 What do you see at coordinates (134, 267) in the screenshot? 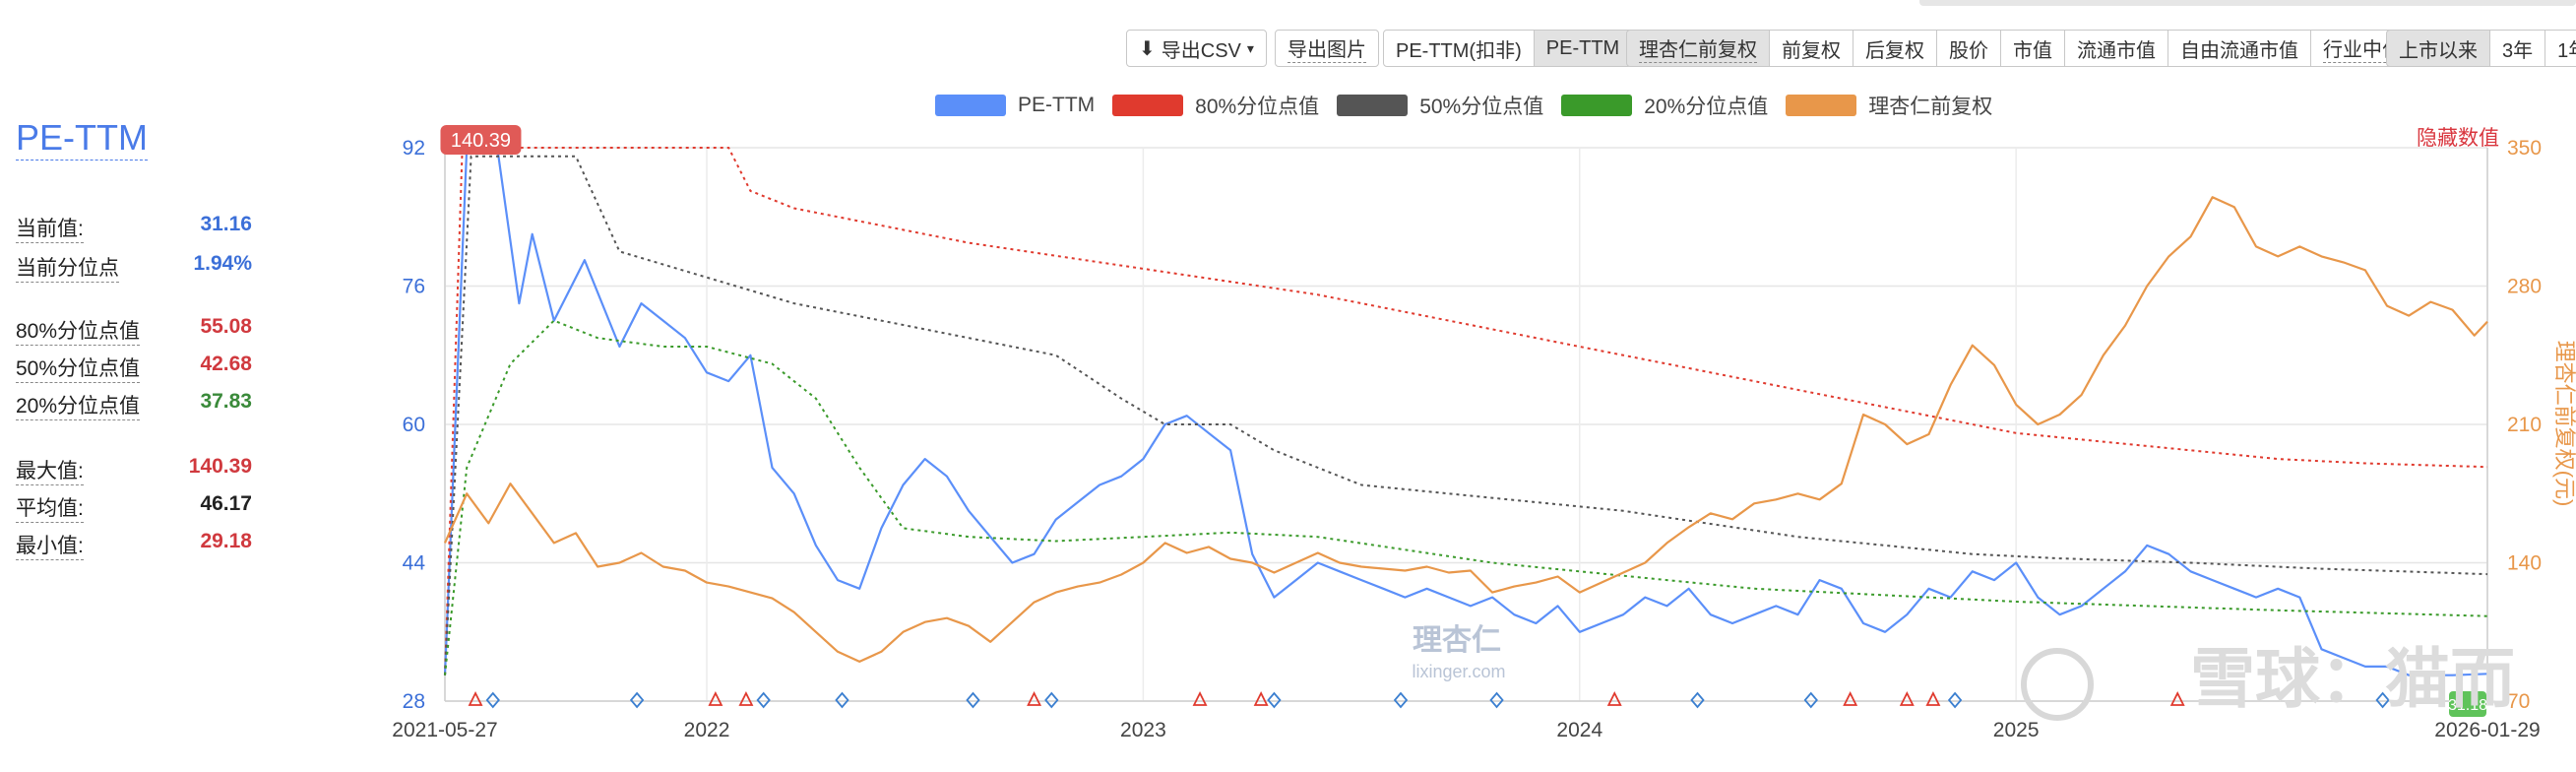
I see `stat-row: 当前分位点 1.94%` at bounding box center [134, 267].